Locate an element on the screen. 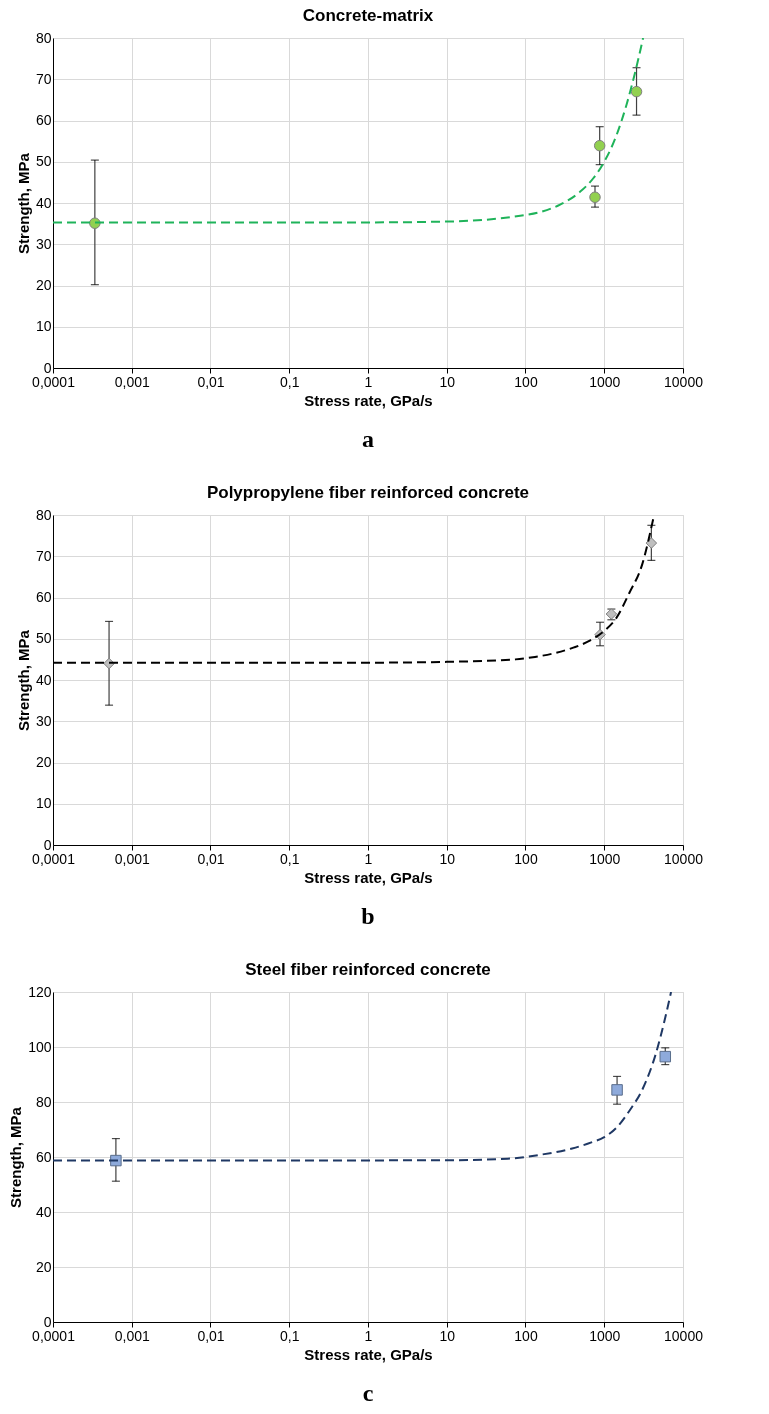  y-tick-label: 120 is located at coordinates (40, 991).